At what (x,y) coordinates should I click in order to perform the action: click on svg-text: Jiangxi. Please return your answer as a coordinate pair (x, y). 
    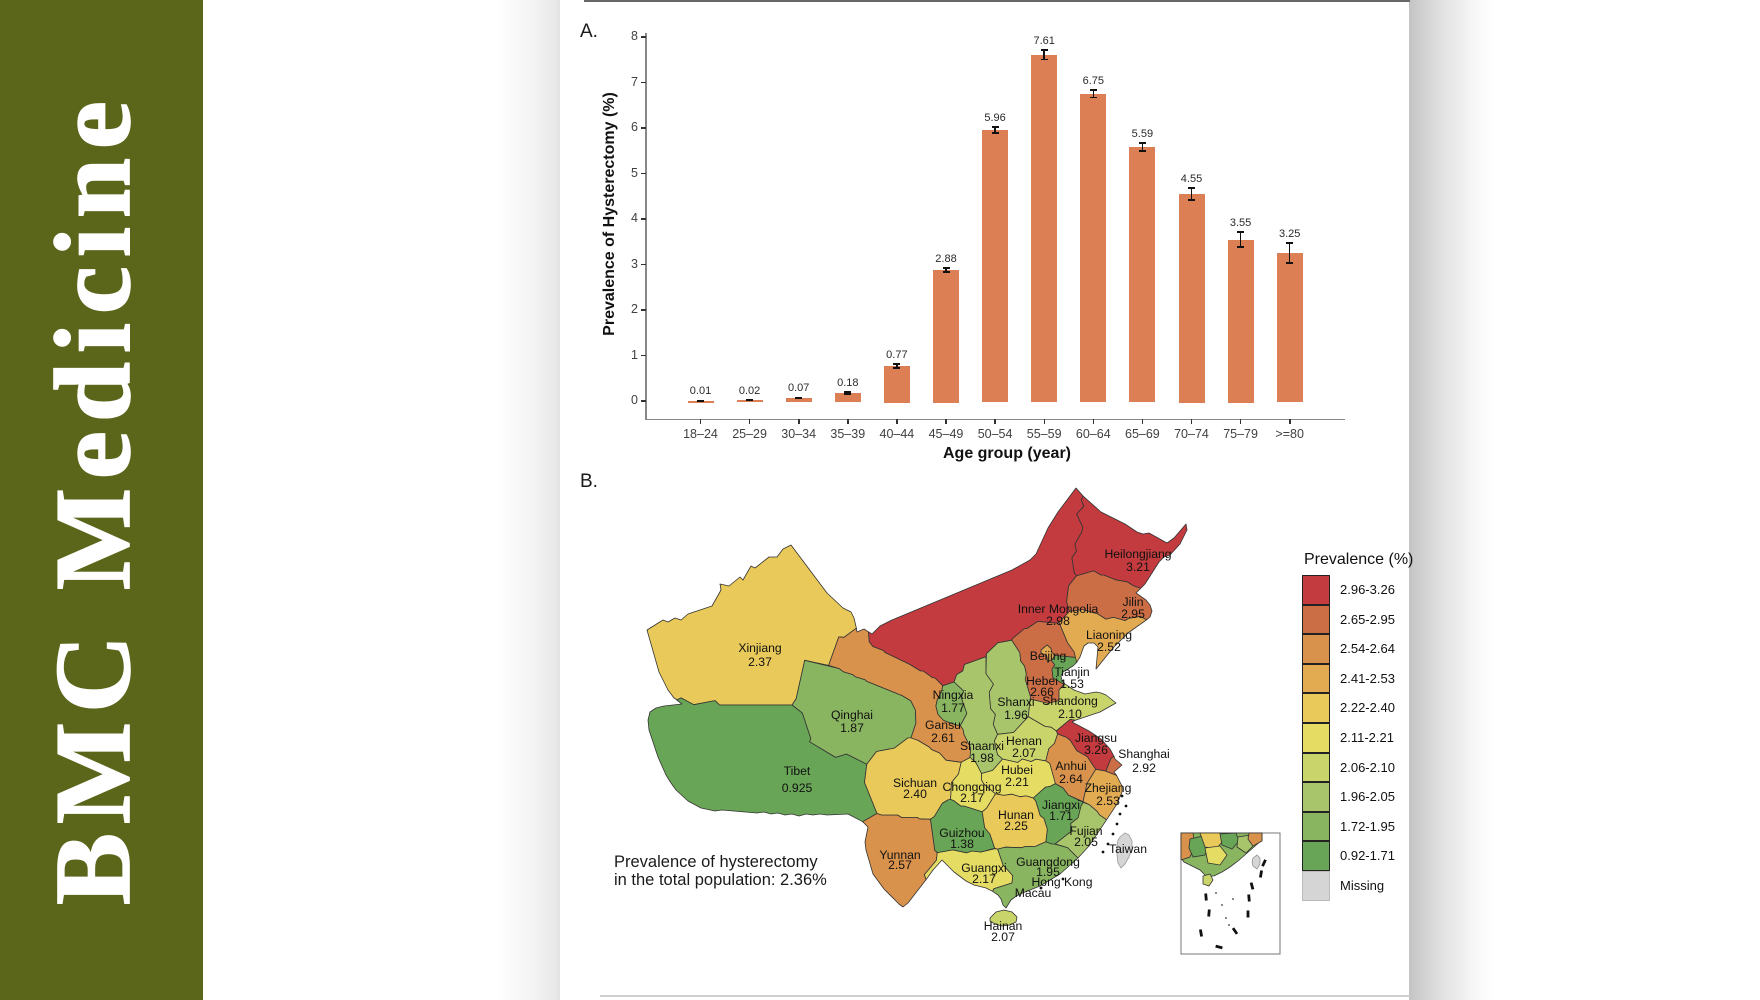
    Looking at the image, I should click on (1061, 805).